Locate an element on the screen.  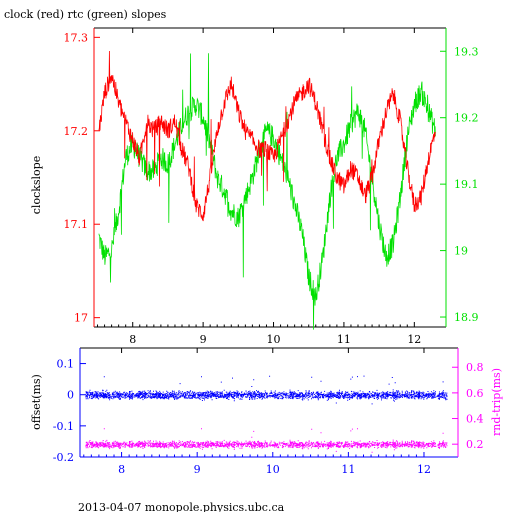
y2-tick-label: 0.2 is located at coordinates (475, 444).